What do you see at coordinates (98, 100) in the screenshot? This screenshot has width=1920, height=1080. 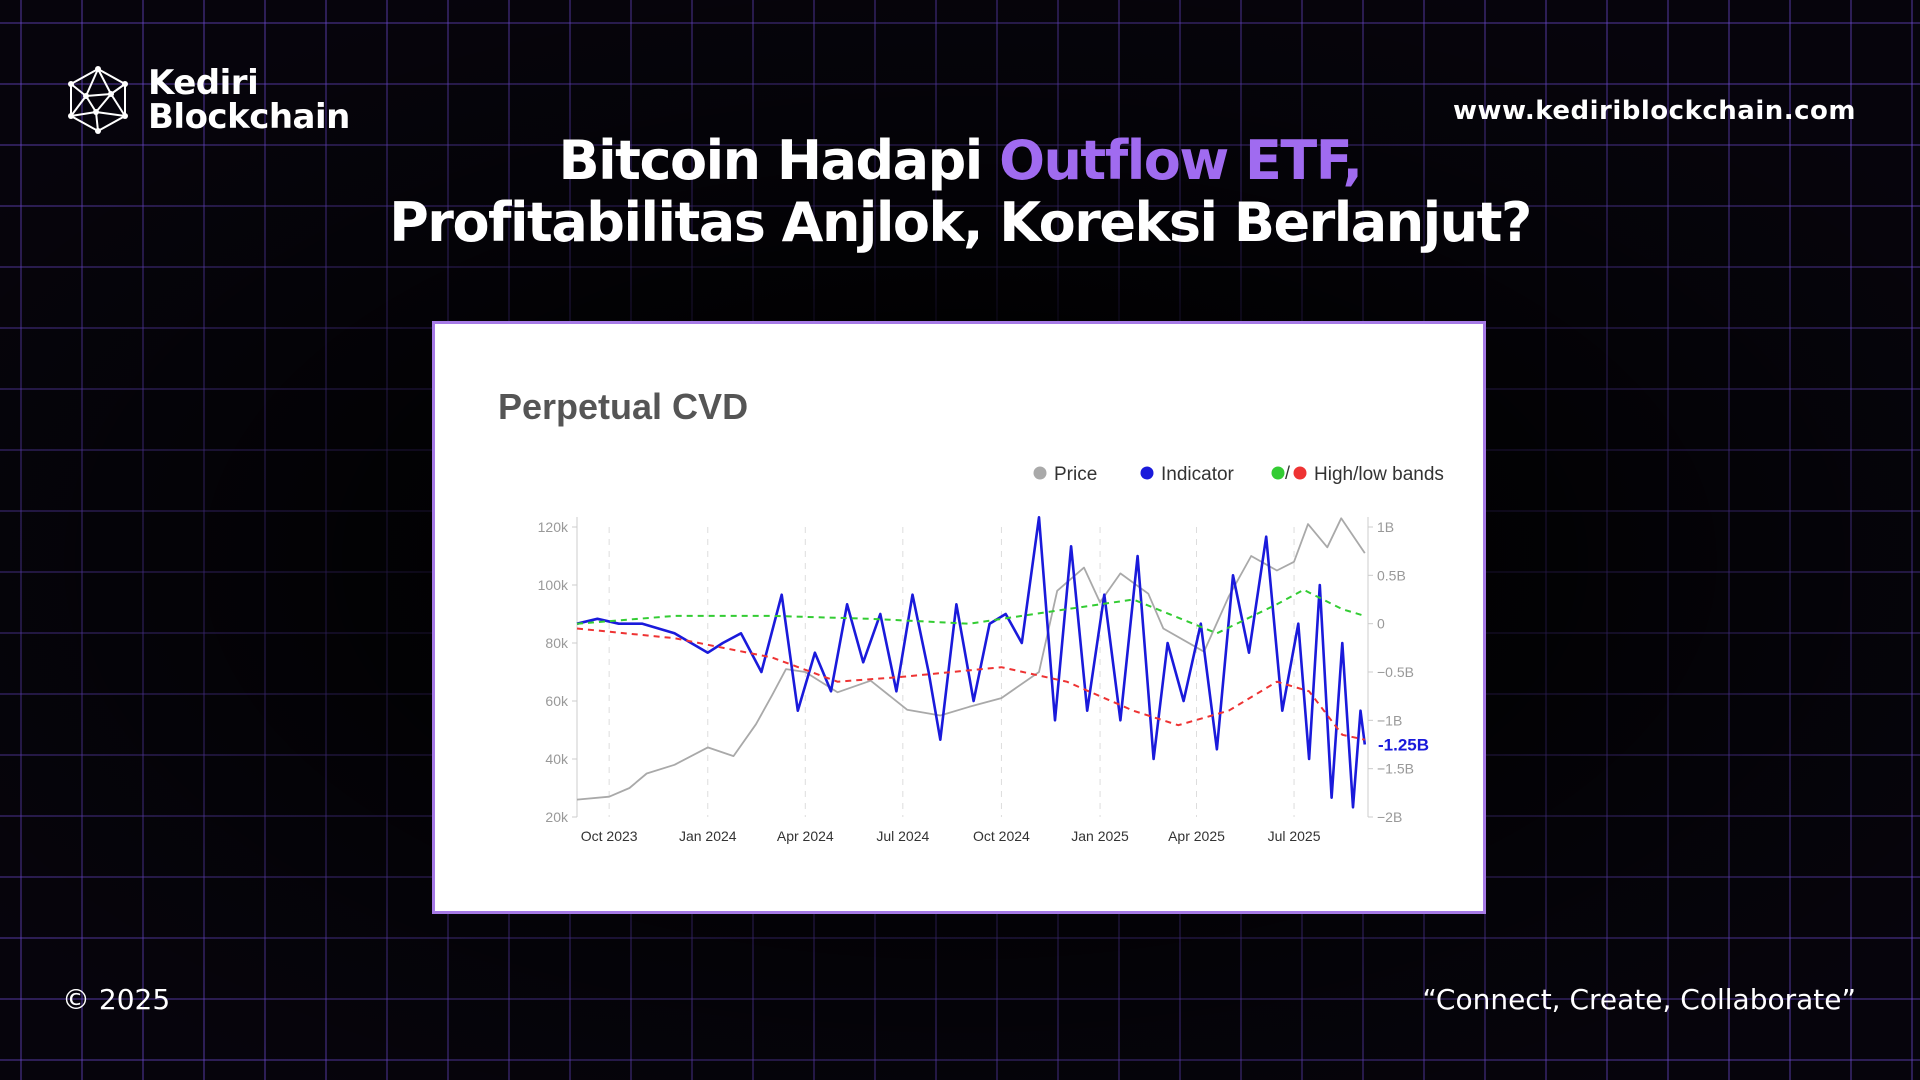 I see `geodesic-network-icon` at bounding box center [98, 100].